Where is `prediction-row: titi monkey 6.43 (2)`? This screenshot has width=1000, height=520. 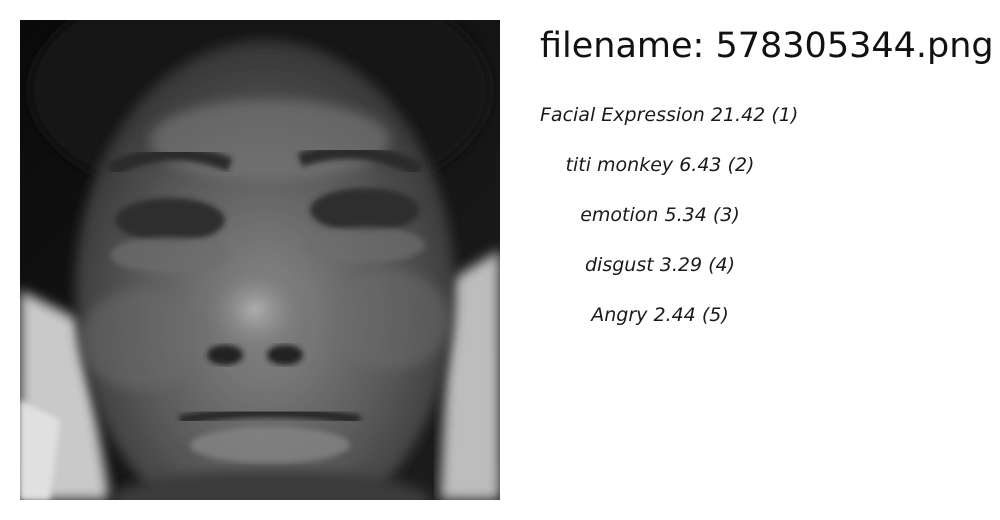
prediction-row: titi monkey 6.43 (2) is located at coordinates (660, 176).